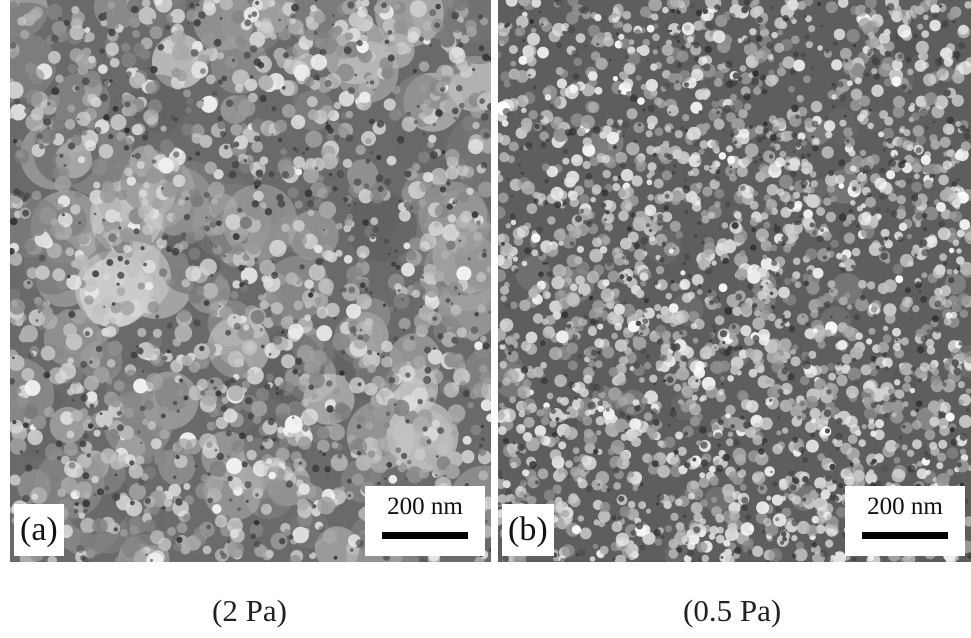 Image resolution: width=971 pixels, height=638 pixels. What do you see at coordinates (528, 530) in the screenshot?
I see `panel-label-b: (b)` at bounding box center [528, 530].